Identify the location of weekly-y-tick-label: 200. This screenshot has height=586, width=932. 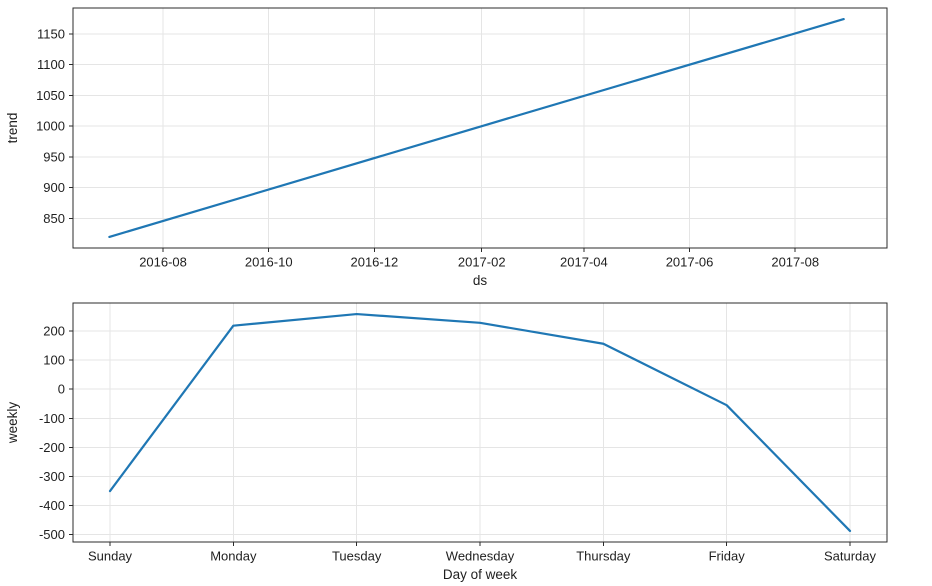
(54, 330).